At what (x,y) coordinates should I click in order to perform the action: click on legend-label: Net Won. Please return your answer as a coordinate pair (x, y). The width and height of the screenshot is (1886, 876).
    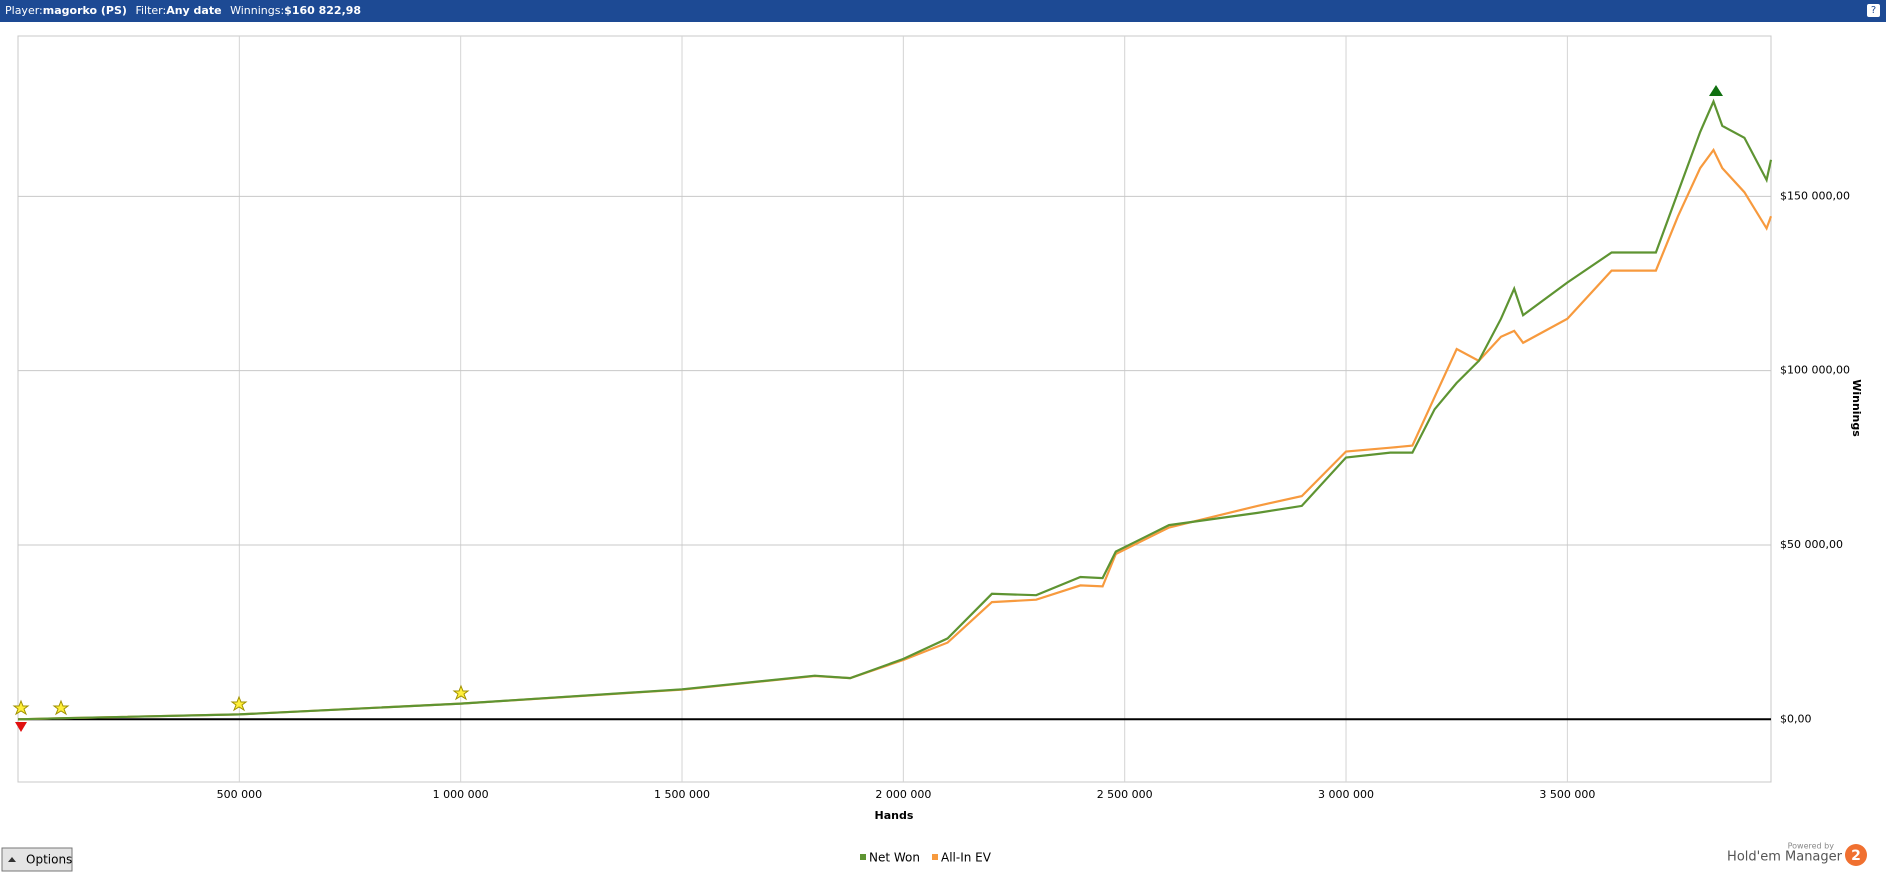
    Looking at the image, I should click on (894, 858).